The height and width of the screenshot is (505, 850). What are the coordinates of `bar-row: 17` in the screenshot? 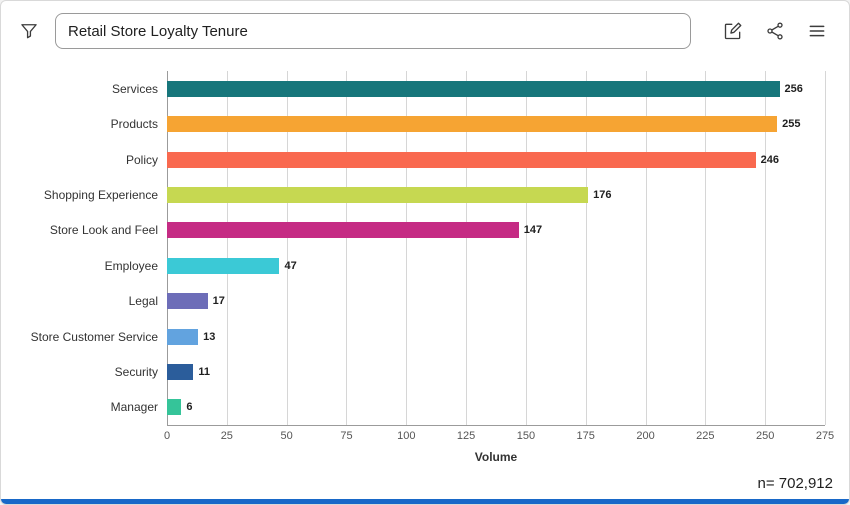 It's located at (496, 300).